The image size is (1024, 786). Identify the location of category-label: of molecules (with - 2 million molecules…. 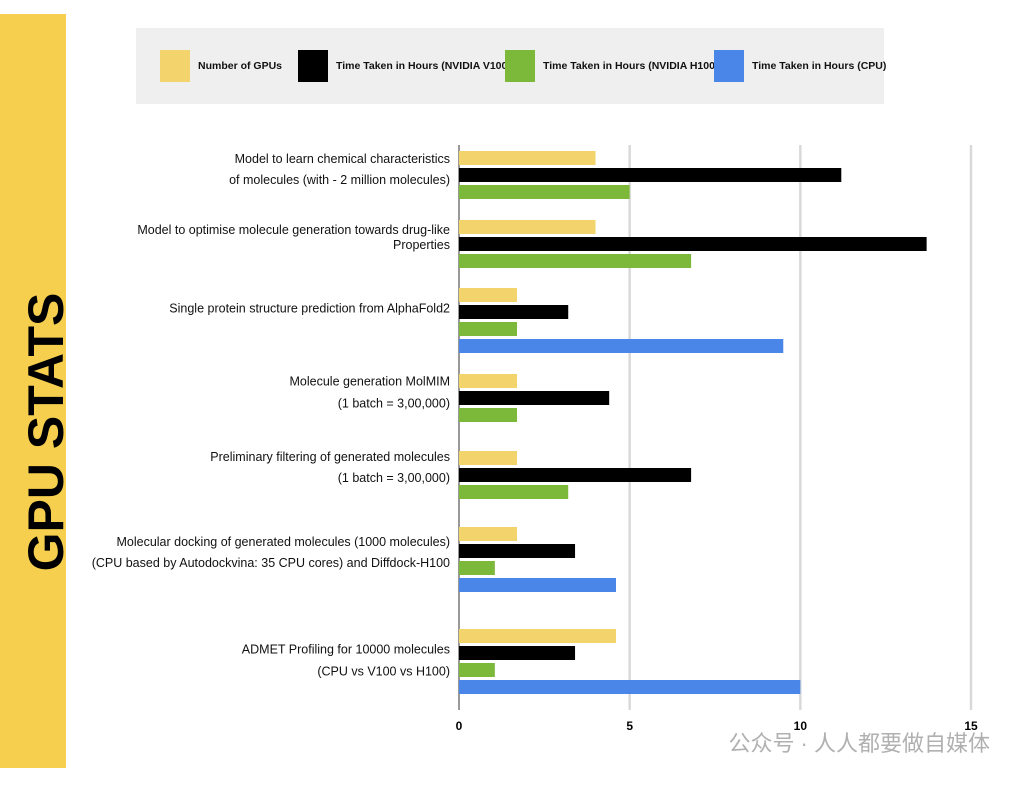
(339, 180).